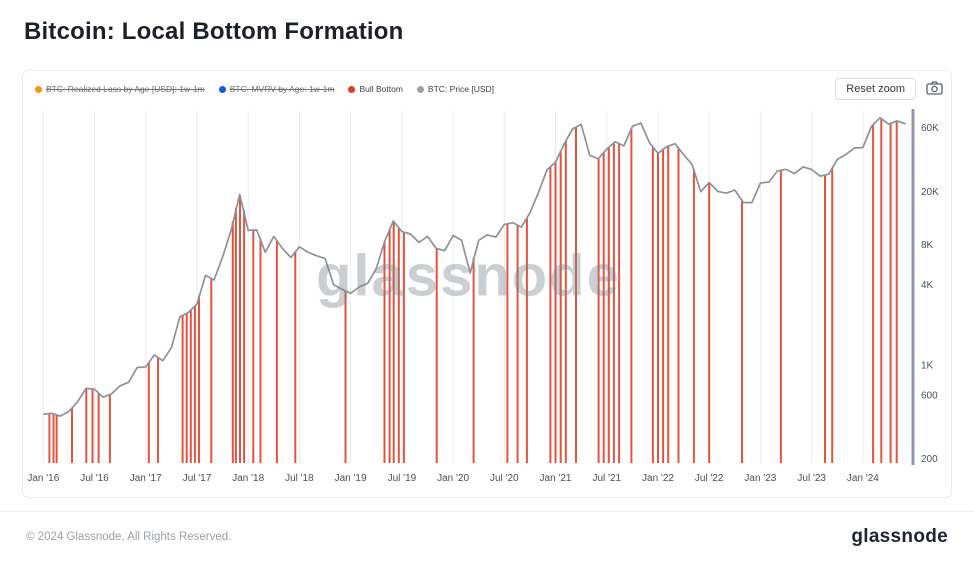 The height and width of the screenshot is (561, 974). What do you see at coordinates (930, 192) in the screenshot?
I see `svg-text: 20K` at bounding box center [930, 192].